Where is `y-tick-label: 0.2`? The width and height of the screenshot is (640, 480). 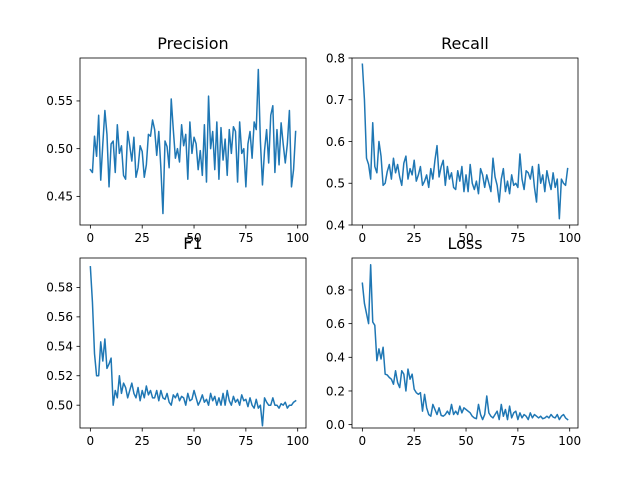
y-tick-label: 0.2 is located at coordinates (335, 391).